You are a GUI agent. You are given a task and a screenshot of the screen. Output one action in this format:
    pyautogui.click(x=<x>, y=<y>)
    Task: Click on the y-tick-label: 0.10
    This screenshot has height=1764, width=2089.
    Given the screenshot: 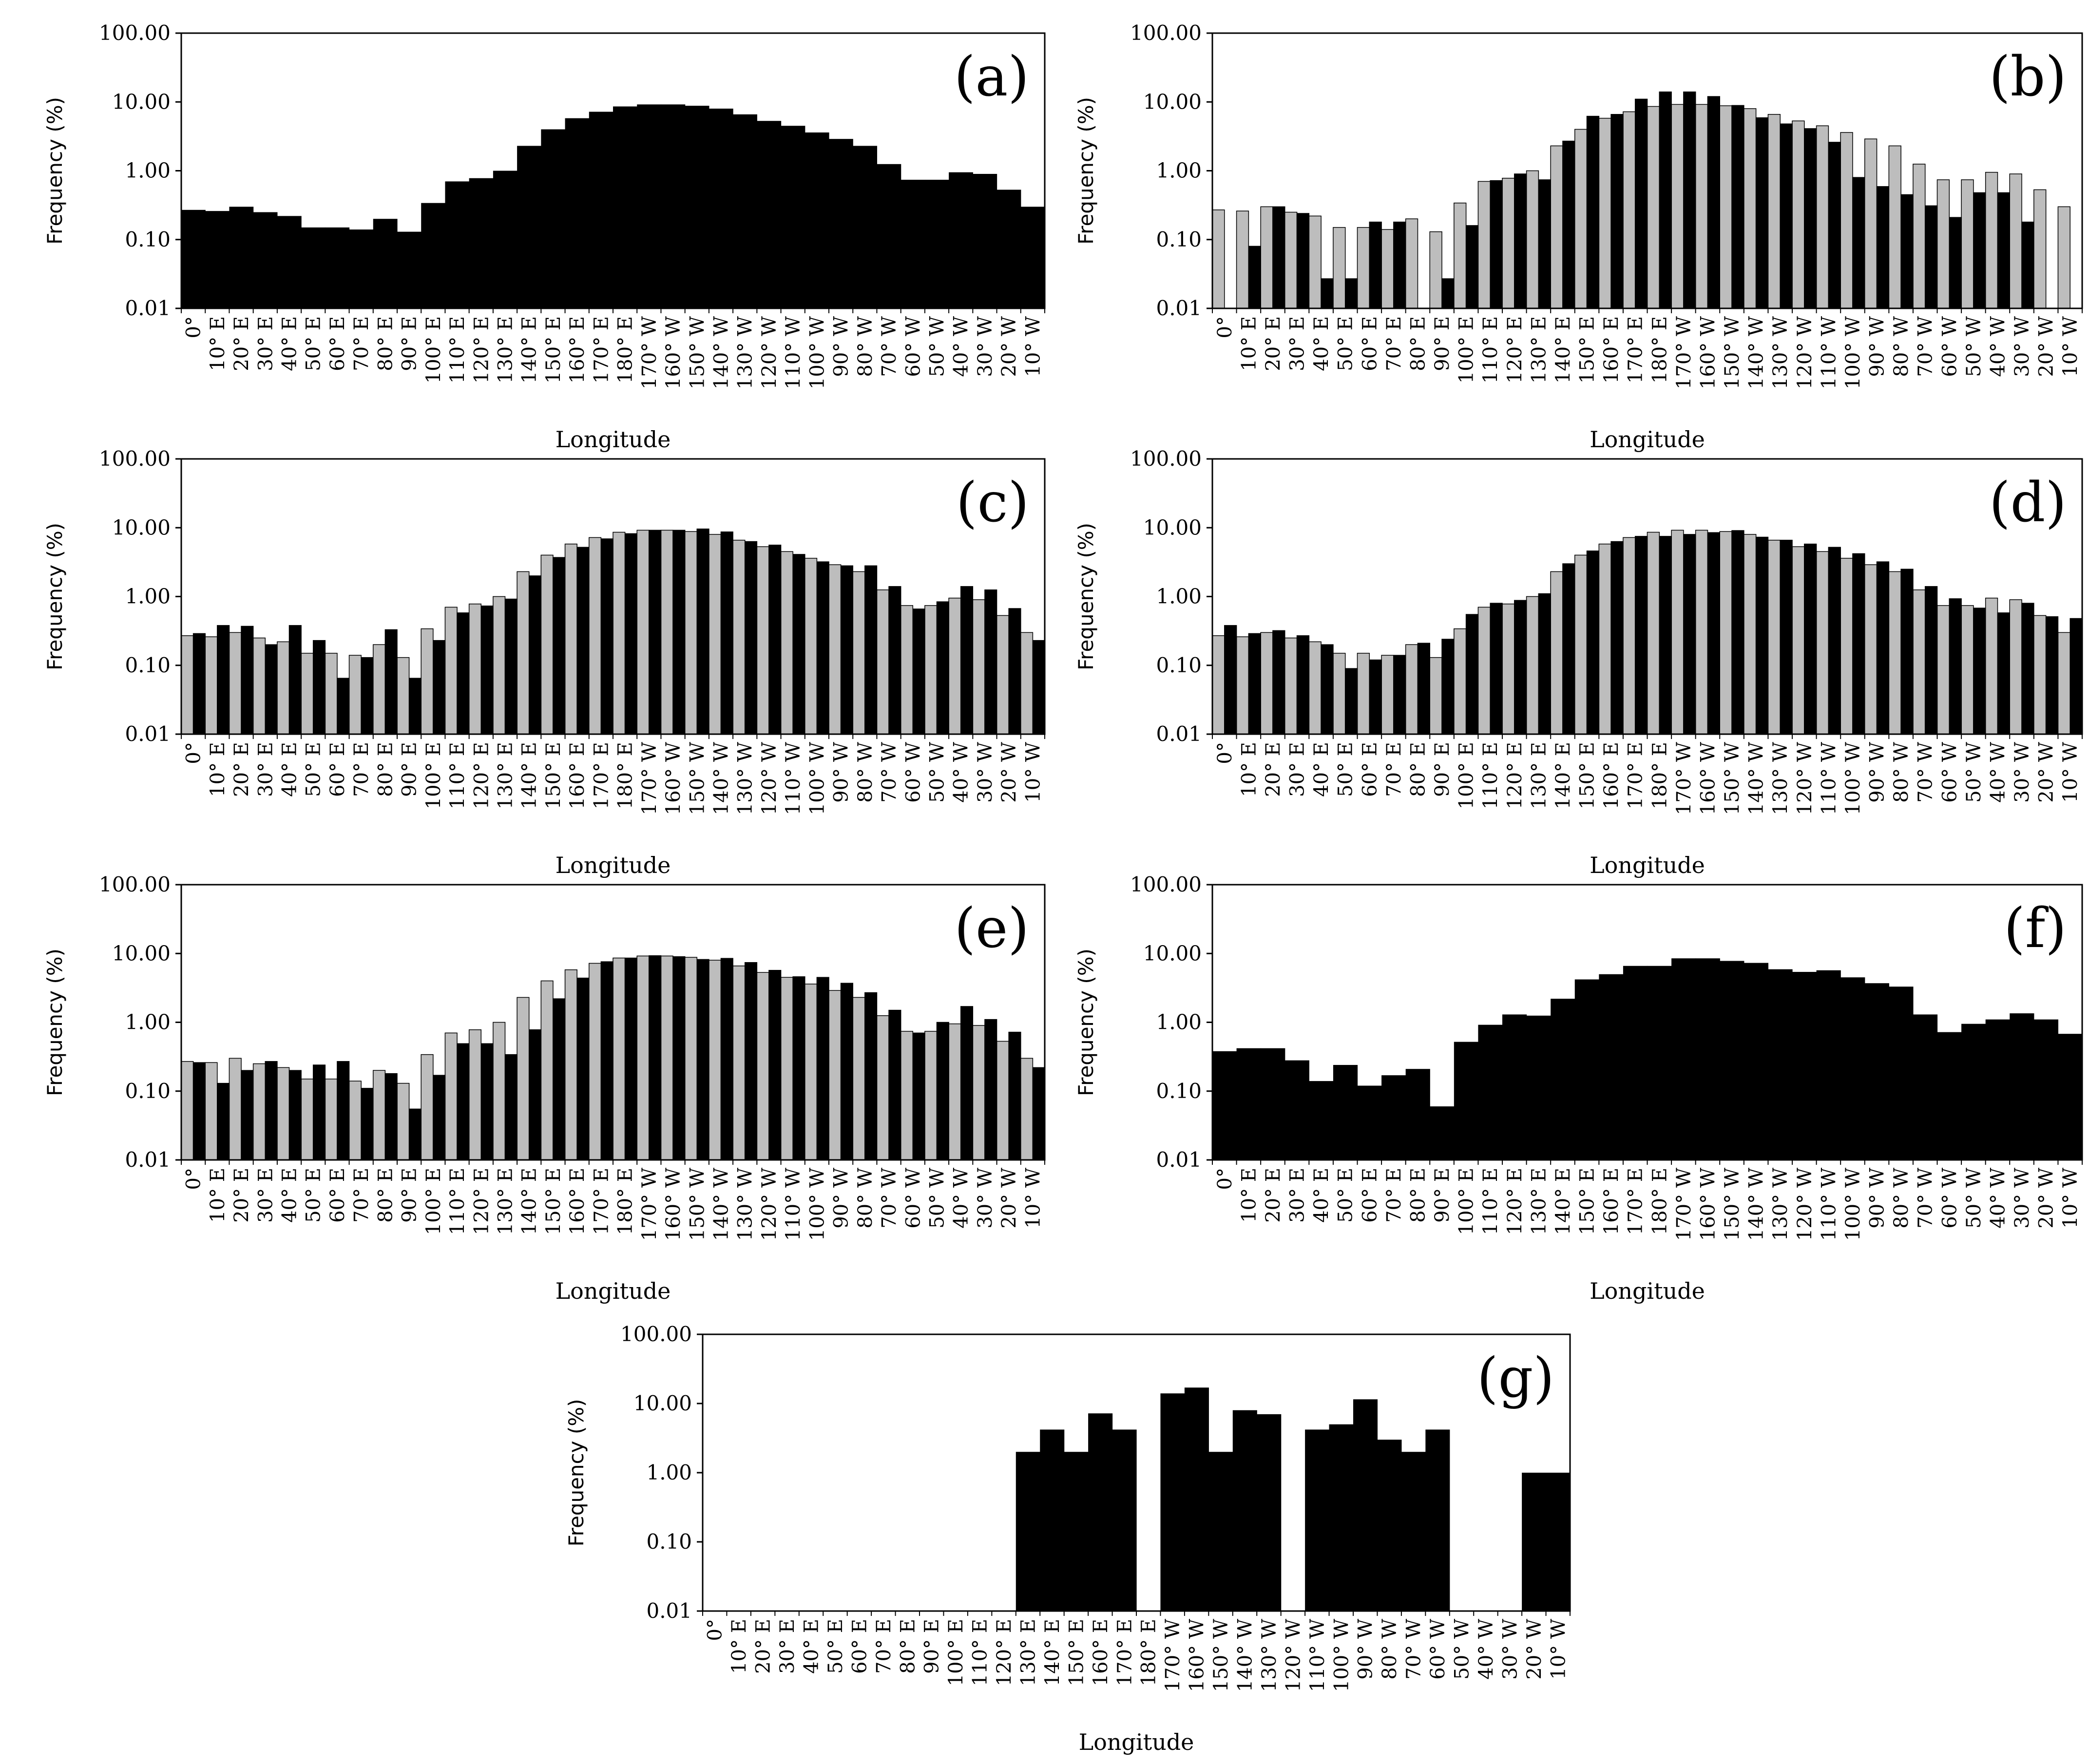 What is the action you would take?
    pyautogui.click(x=148, y=1091)
    